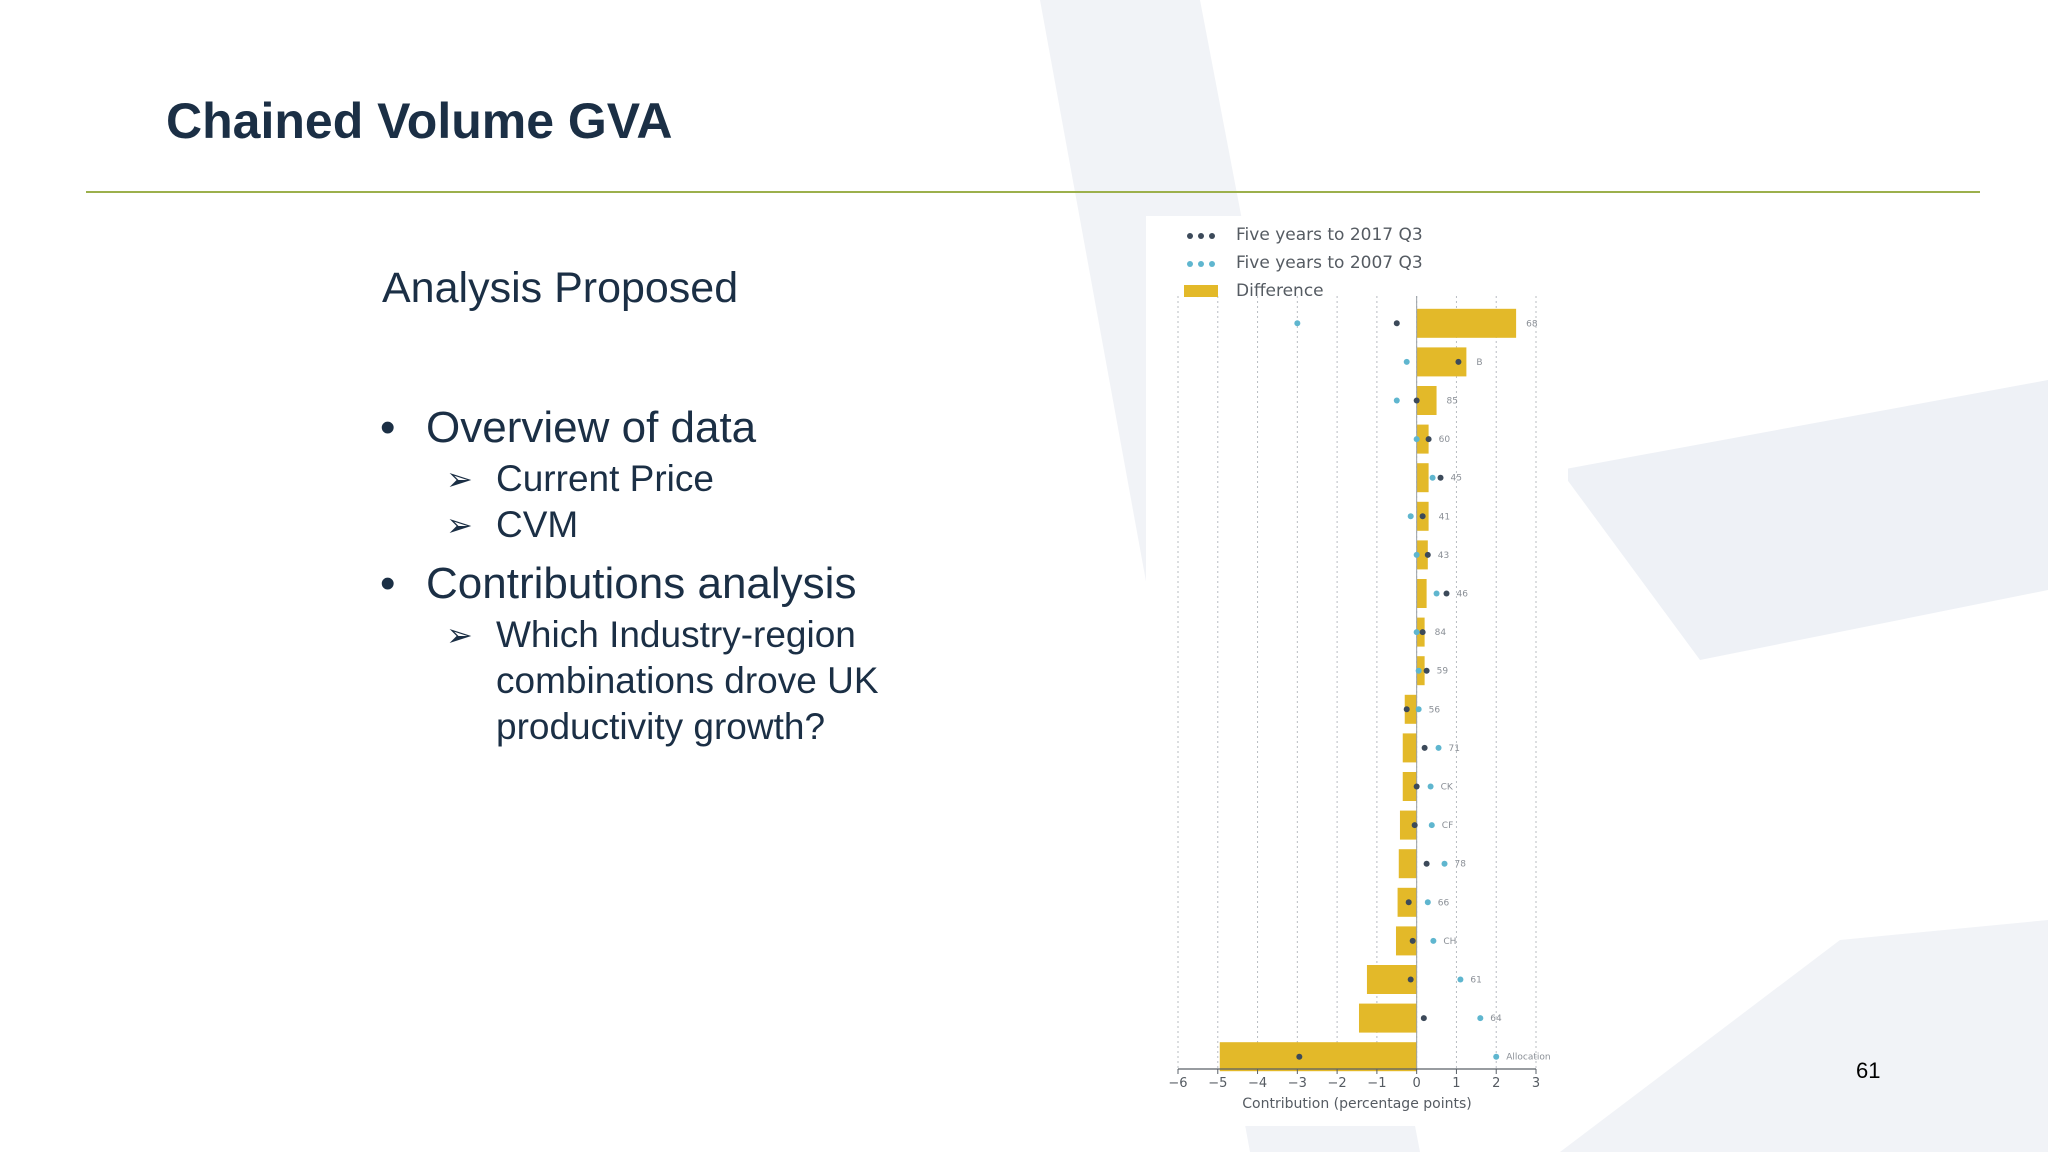 The height and width of the screenshot is (1152, 2048). I want to click on x-tick-label: 1, so click(1456, 1083).